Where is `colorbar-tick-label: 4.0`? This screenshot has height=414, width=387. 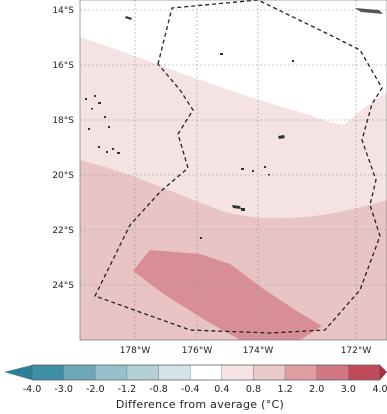 colorbar-tick-label: 4.0 is located at coordinates (379, 389).